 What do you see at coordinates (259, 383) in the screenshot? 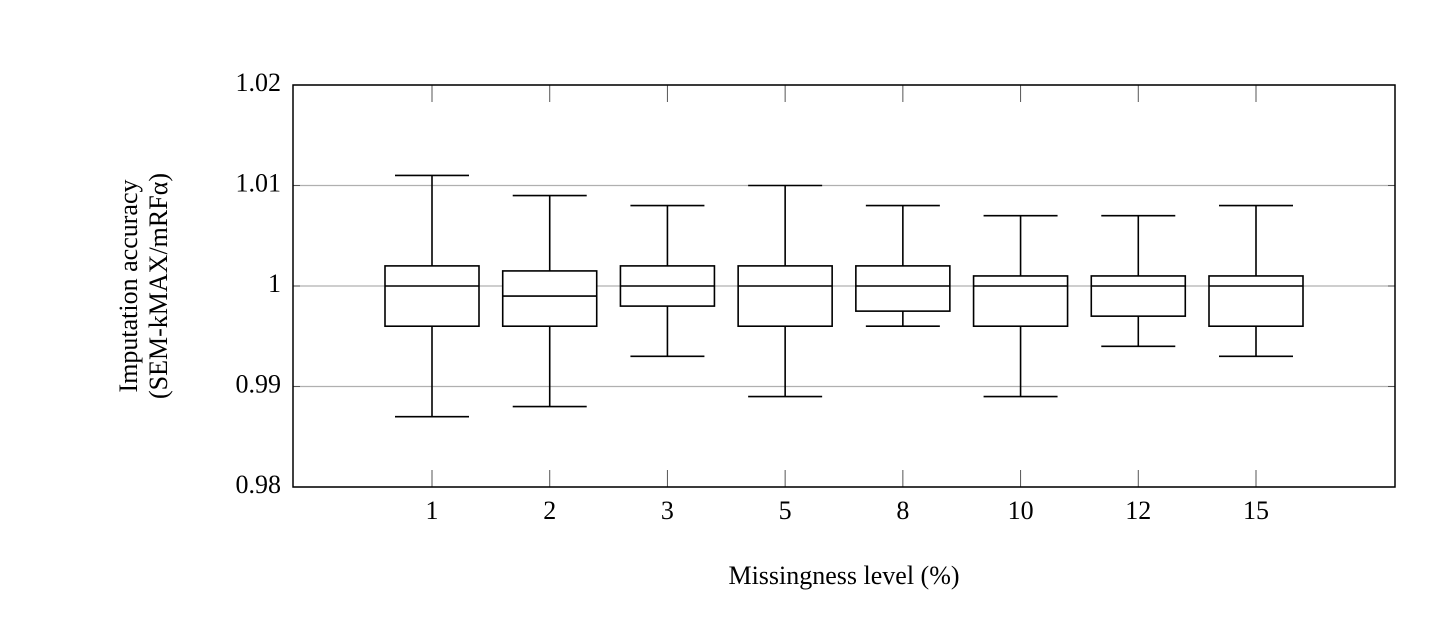
I see `y-tick-label: 0.99` at bounding box center [259, 383].